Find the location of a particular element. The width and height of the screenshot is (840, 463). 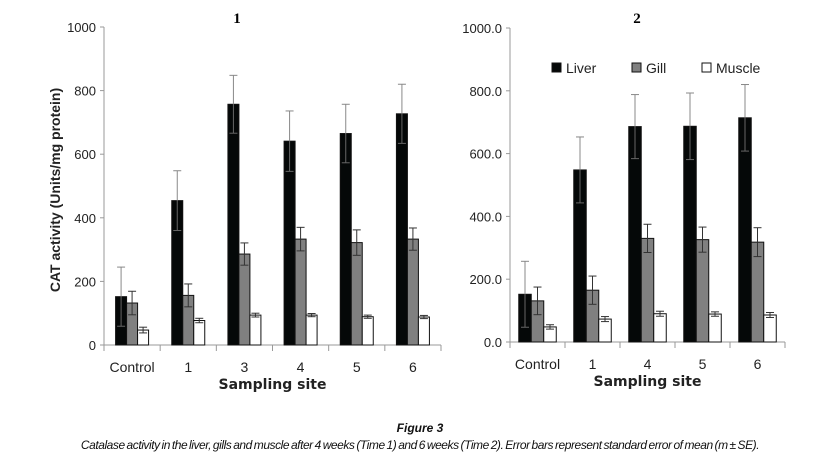

chart-title: 1 is located at coordinates (237, 19).